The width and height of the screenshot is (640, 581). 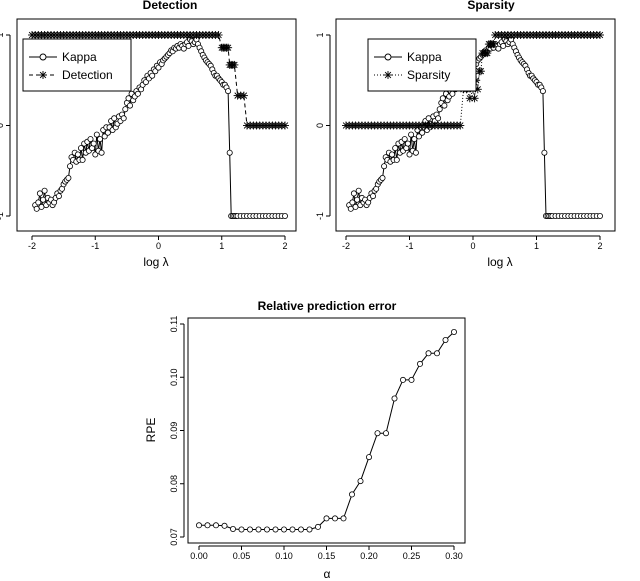 What do you see at coordinates (174, 377) in the screenshot?
I see `y-tick-label: 0.10` at bounding box center [174, 377].